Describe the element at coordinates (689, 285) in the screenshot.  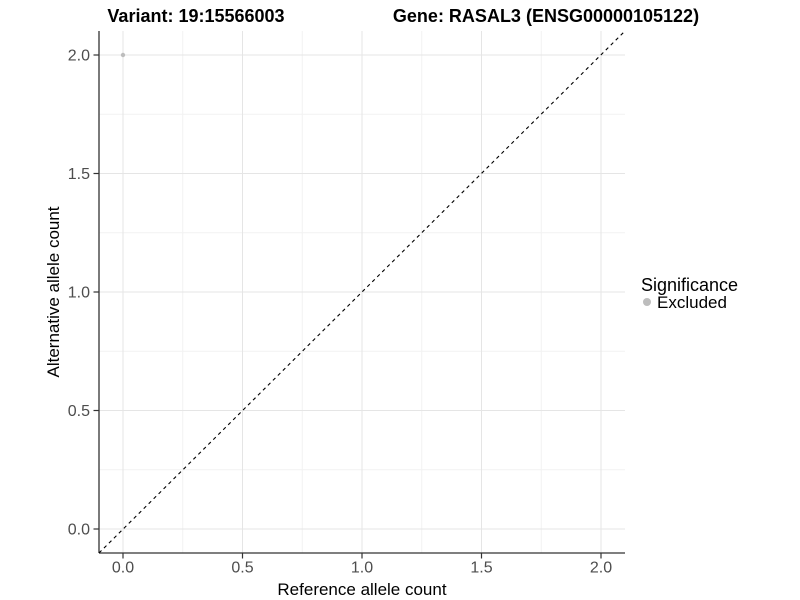
I see `legend-title: Significance` at that location.